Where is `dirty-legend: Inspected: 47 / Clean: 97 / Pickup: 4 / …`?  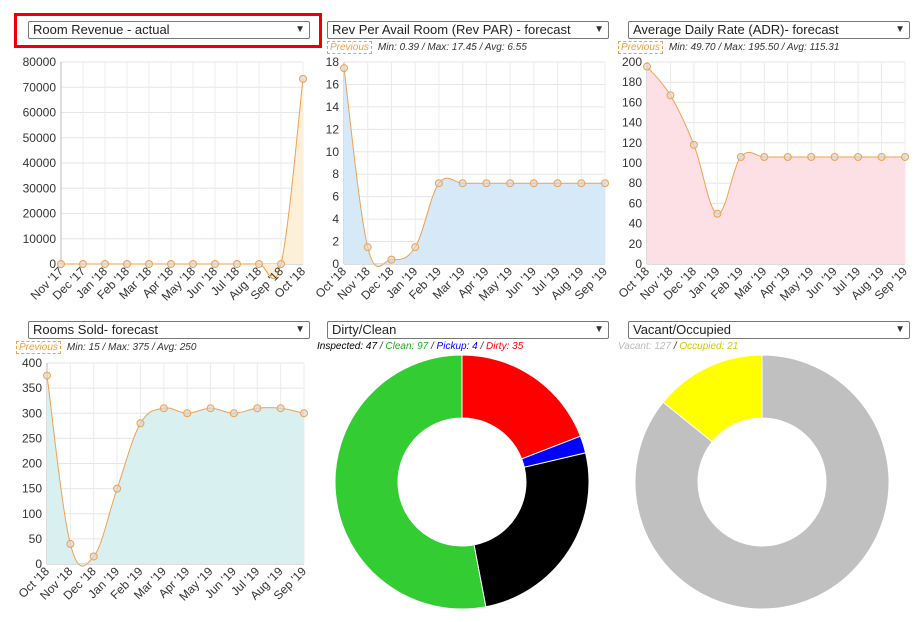
dirty-legend: Inspected: 47 / Clean: 97 / Pickup: 4 / … is located at coordinates (420, 346).